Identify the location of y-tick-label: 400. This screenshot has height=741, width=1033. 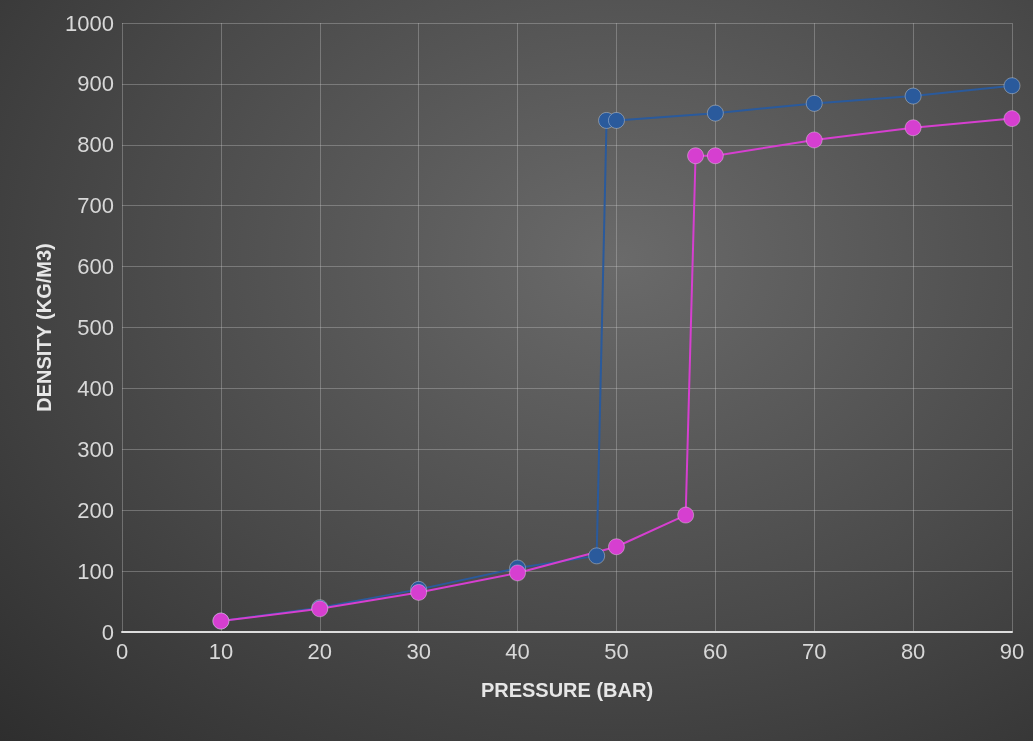
(95, 388).